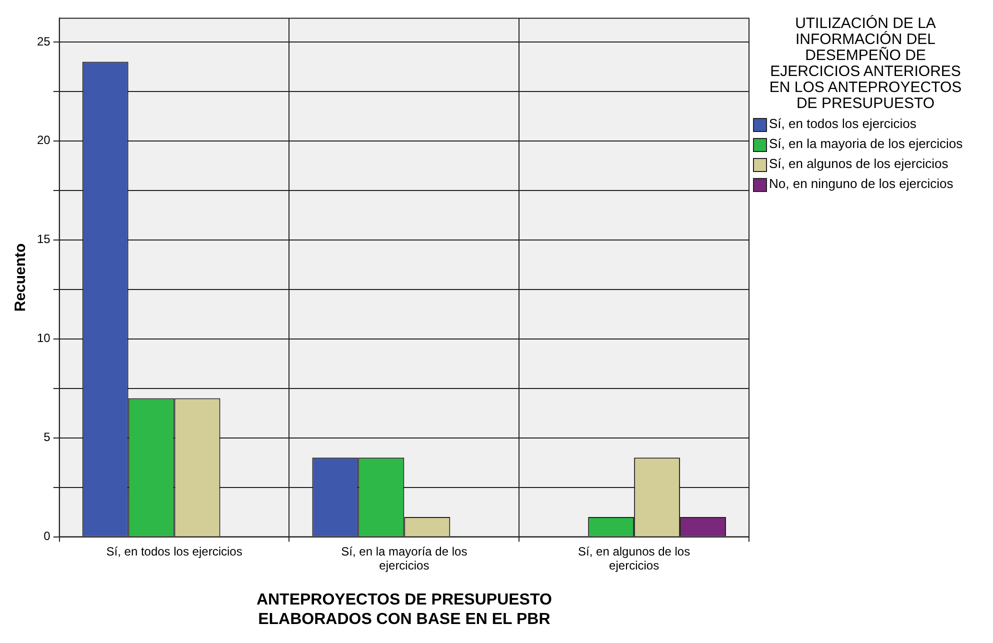 The image size is (993, 643). What do you see at coordinates (865, 63) in the screenshot?
I see `legend-title: UTILIZACIÓN DE LA INFORMACIÓN DEL DESEMPEÑO DE EJERCICIOS ANTERIORES EN LOS ANTEPROYECTOS DE PRESUPUESTO` at bounding box center [865, 63].